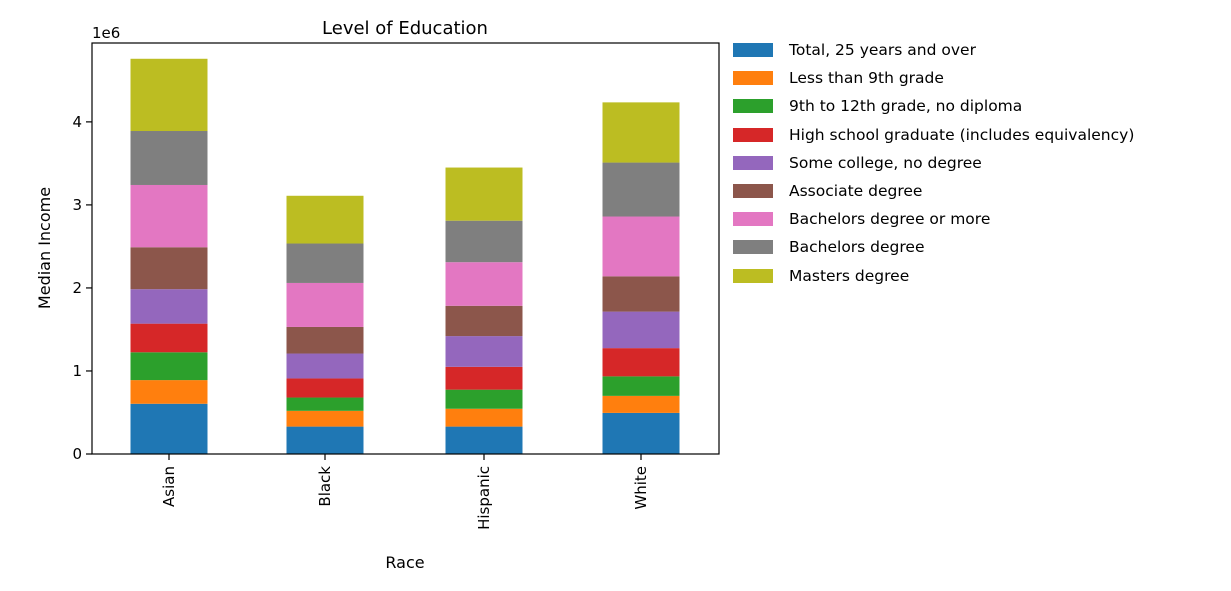 The width and height of the screenshot is (1231, 591). What do you see at coordinates (885, 162) in the screenshot?
I see `legend-label: Some college, no degree` at bounding box center [885, 162].